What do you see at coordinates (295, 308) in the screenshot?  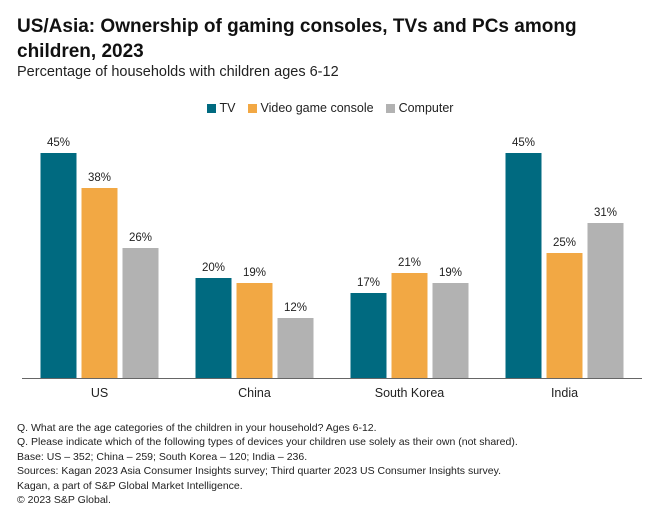 I see `data-label: 12%` at bounding box center [295, 308].